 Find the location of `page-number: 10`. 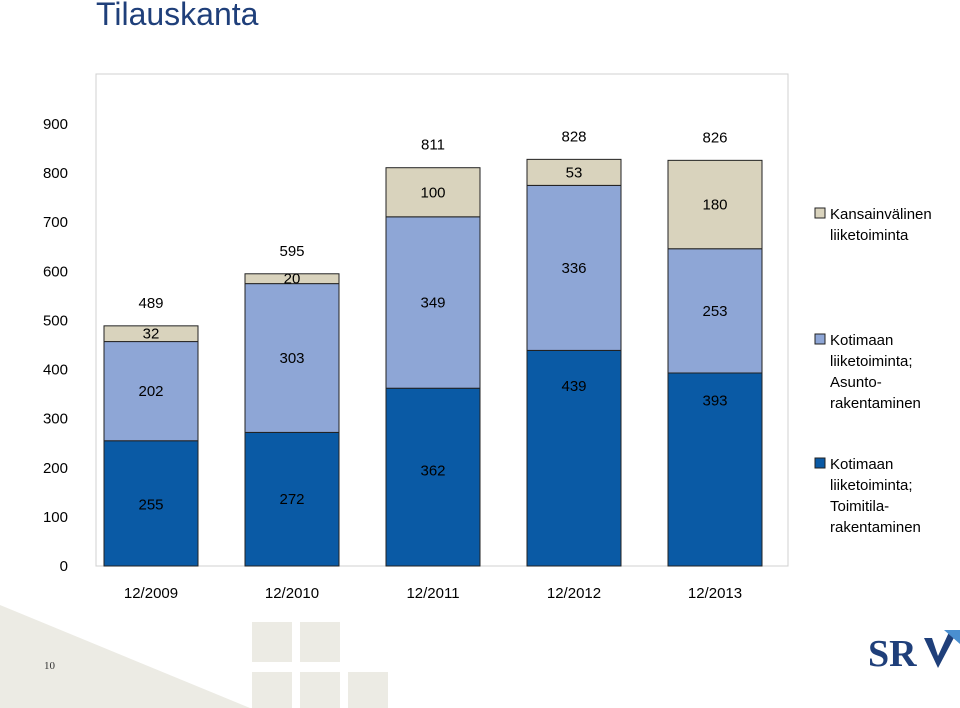

page-number: 10 is located at coordinates (49, 666).